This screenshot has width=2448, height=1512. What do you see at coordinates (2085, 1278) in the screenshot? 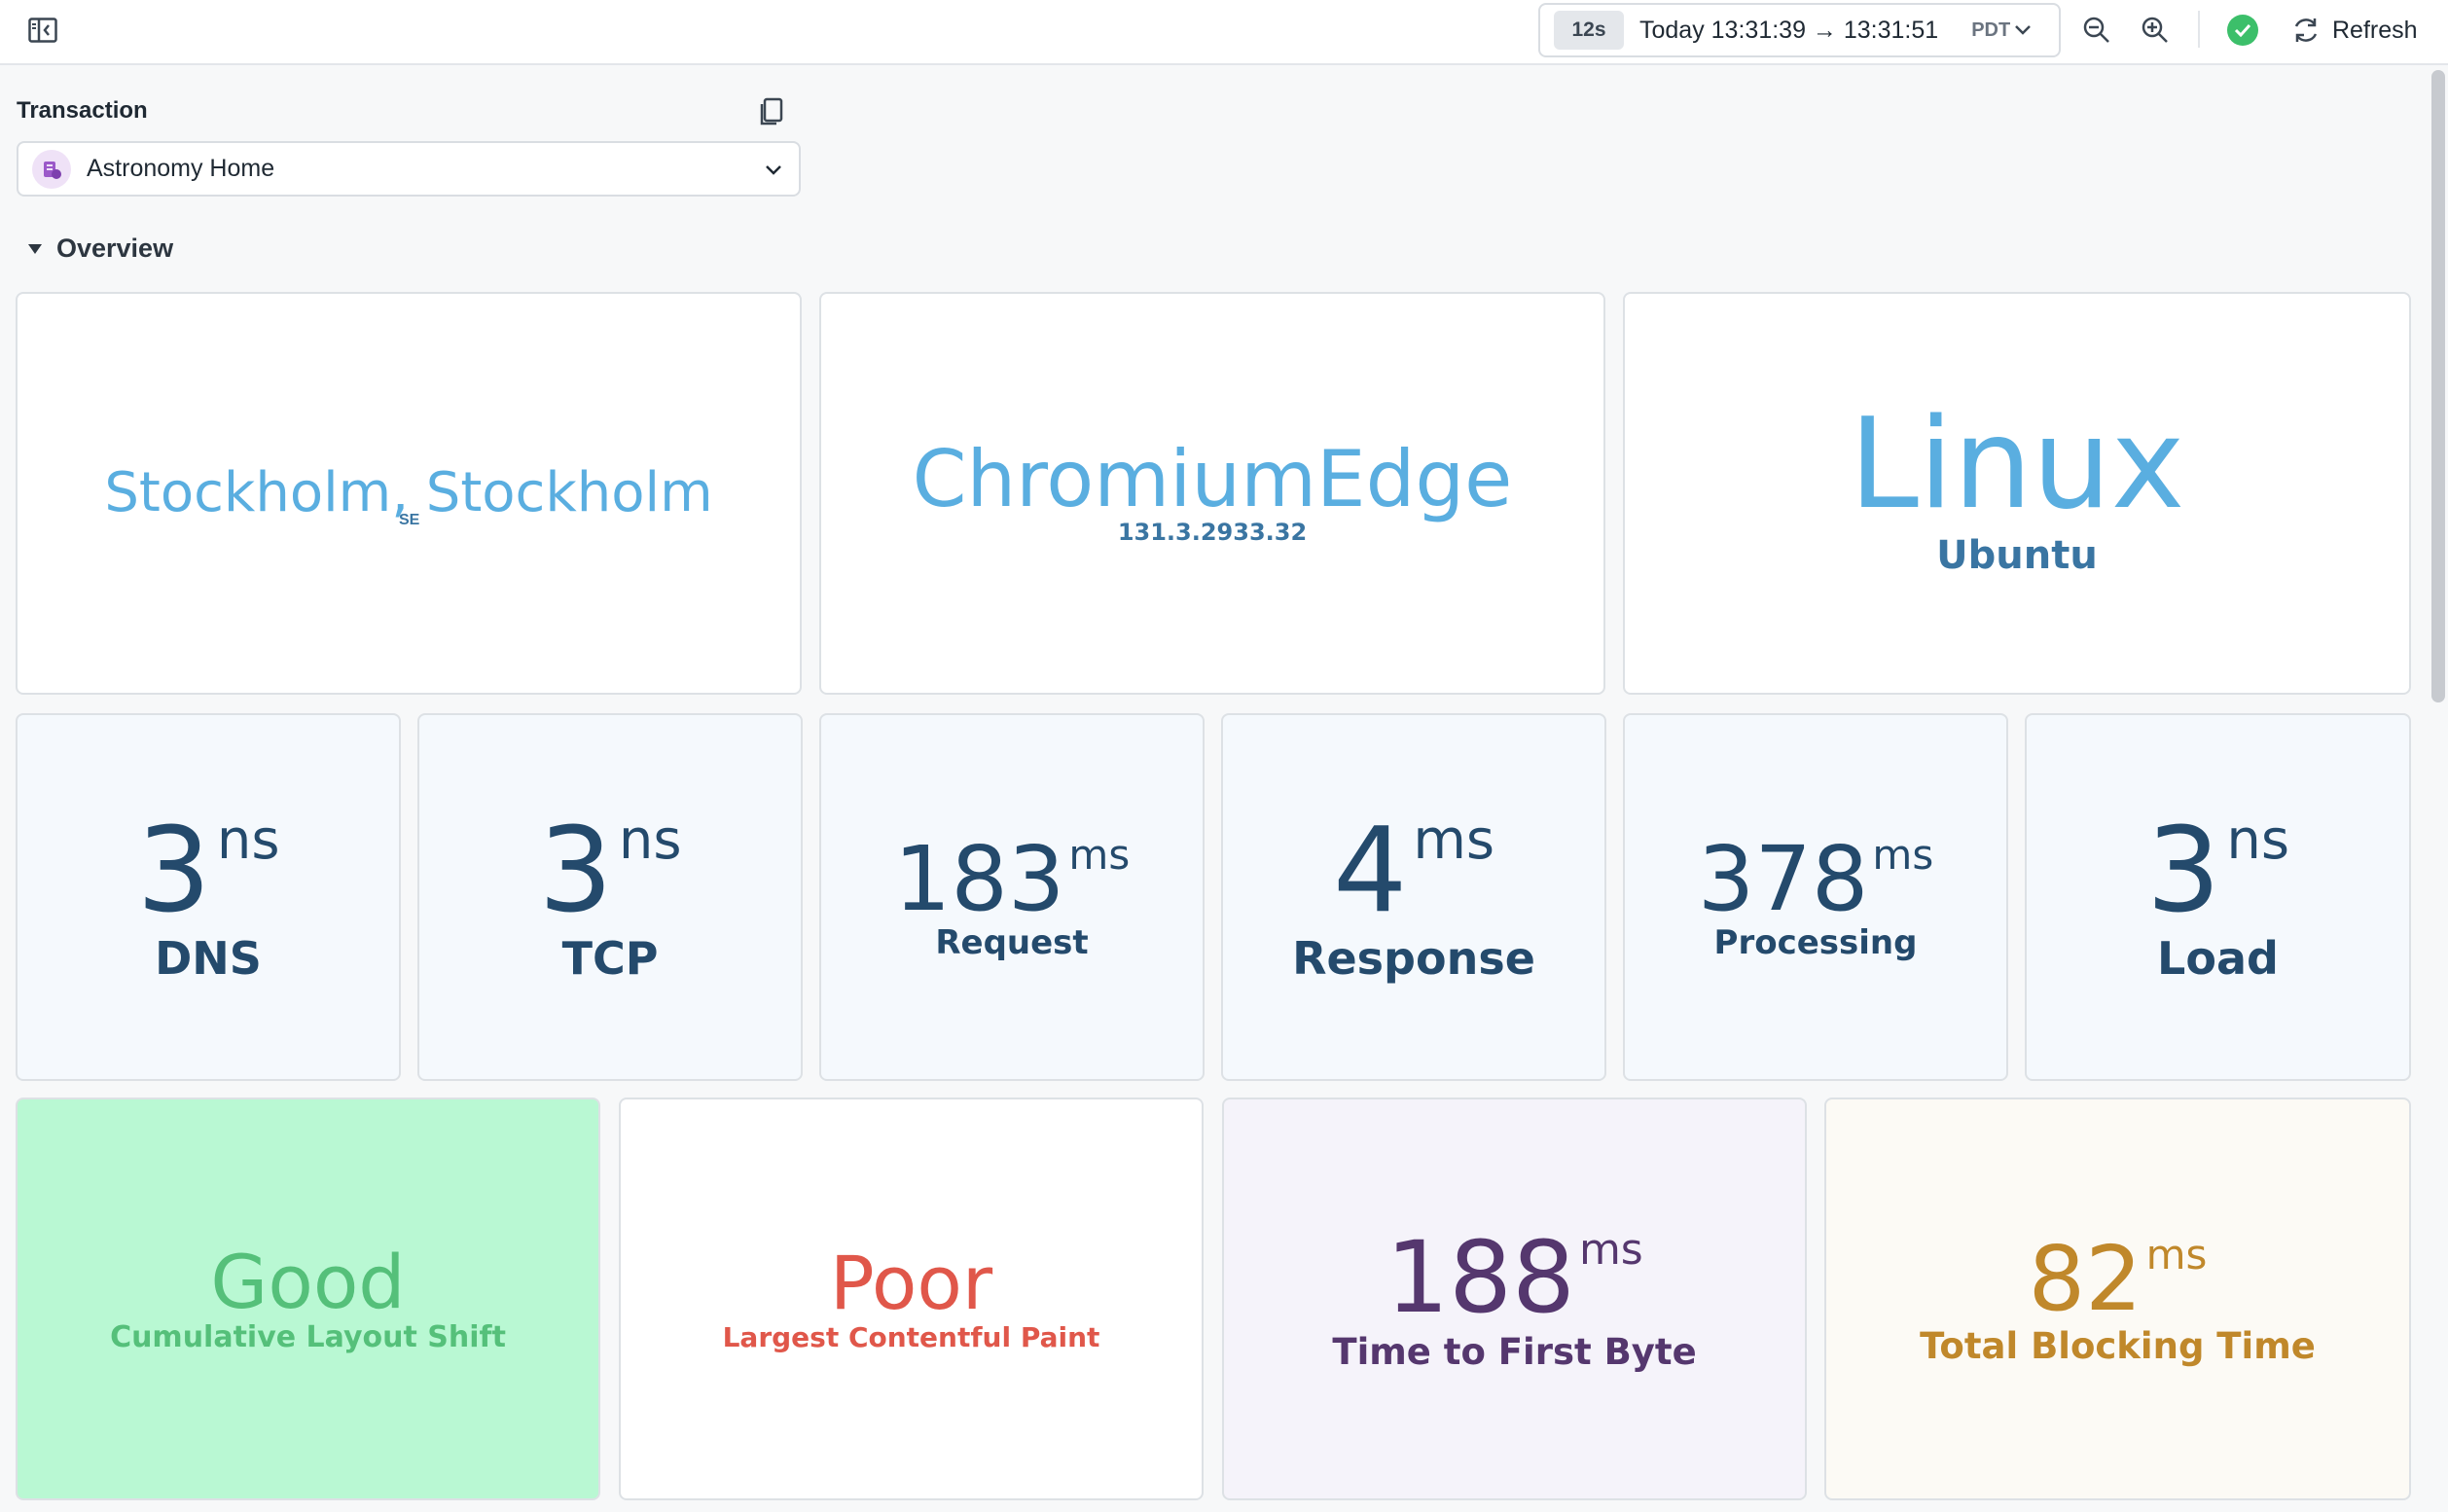
I see `vital-value: 82` at bounding box center [2085, 1278].